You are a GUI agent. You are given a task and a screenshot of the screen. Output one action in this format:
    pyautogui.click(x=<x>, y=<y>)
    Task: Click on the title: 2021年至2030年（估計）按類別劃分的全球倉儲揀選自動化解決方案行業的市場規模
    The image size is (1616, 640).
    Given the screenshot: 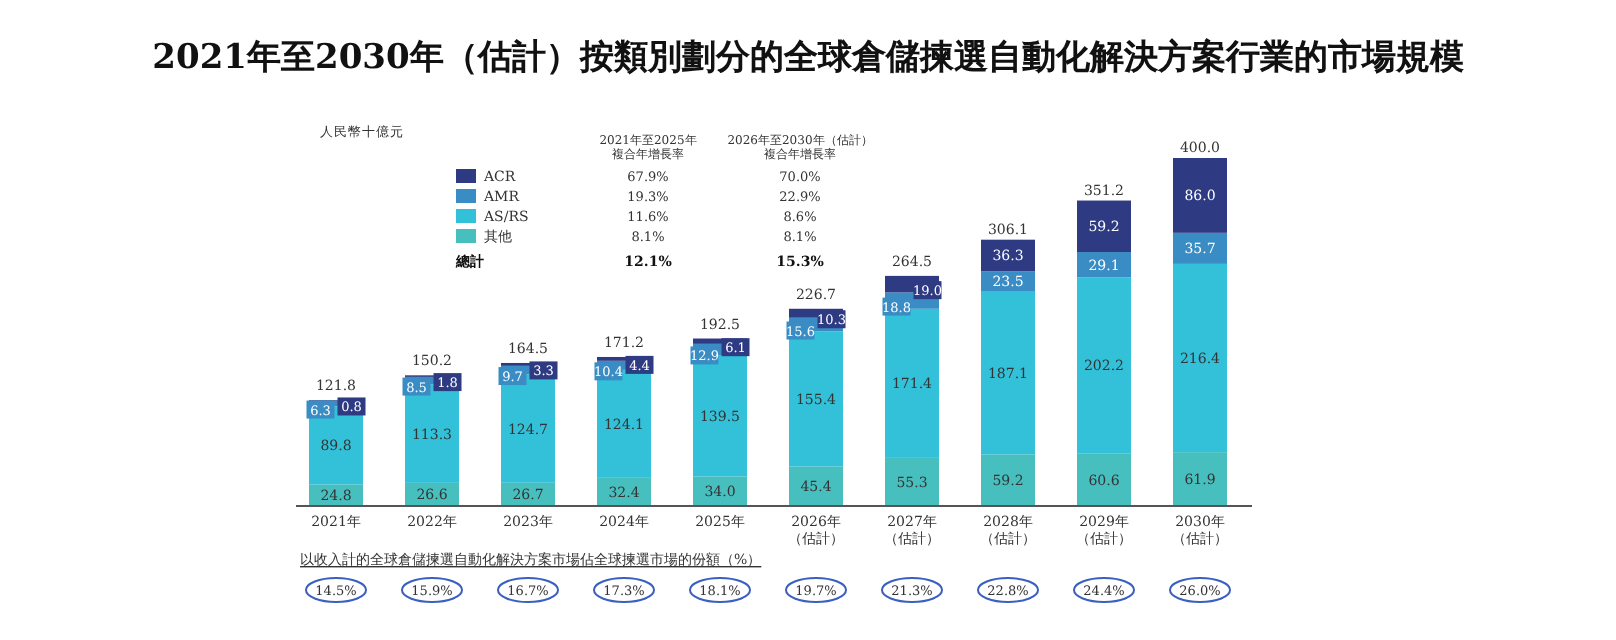 What is the action you would take?
    pyautogui.click(x=808, y=58)
    